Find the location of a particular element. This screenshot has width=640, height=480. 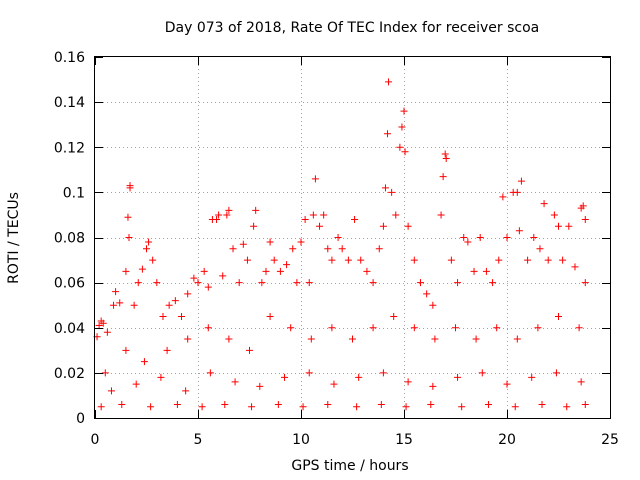

y-tick-label: 0.04 is located at coordinates (69, 329).